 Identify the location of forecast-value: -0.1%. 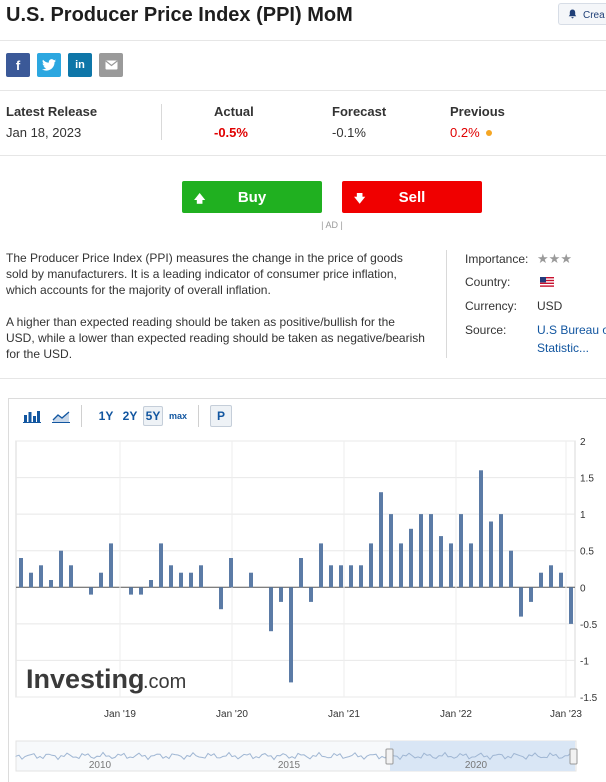
(349, 132).